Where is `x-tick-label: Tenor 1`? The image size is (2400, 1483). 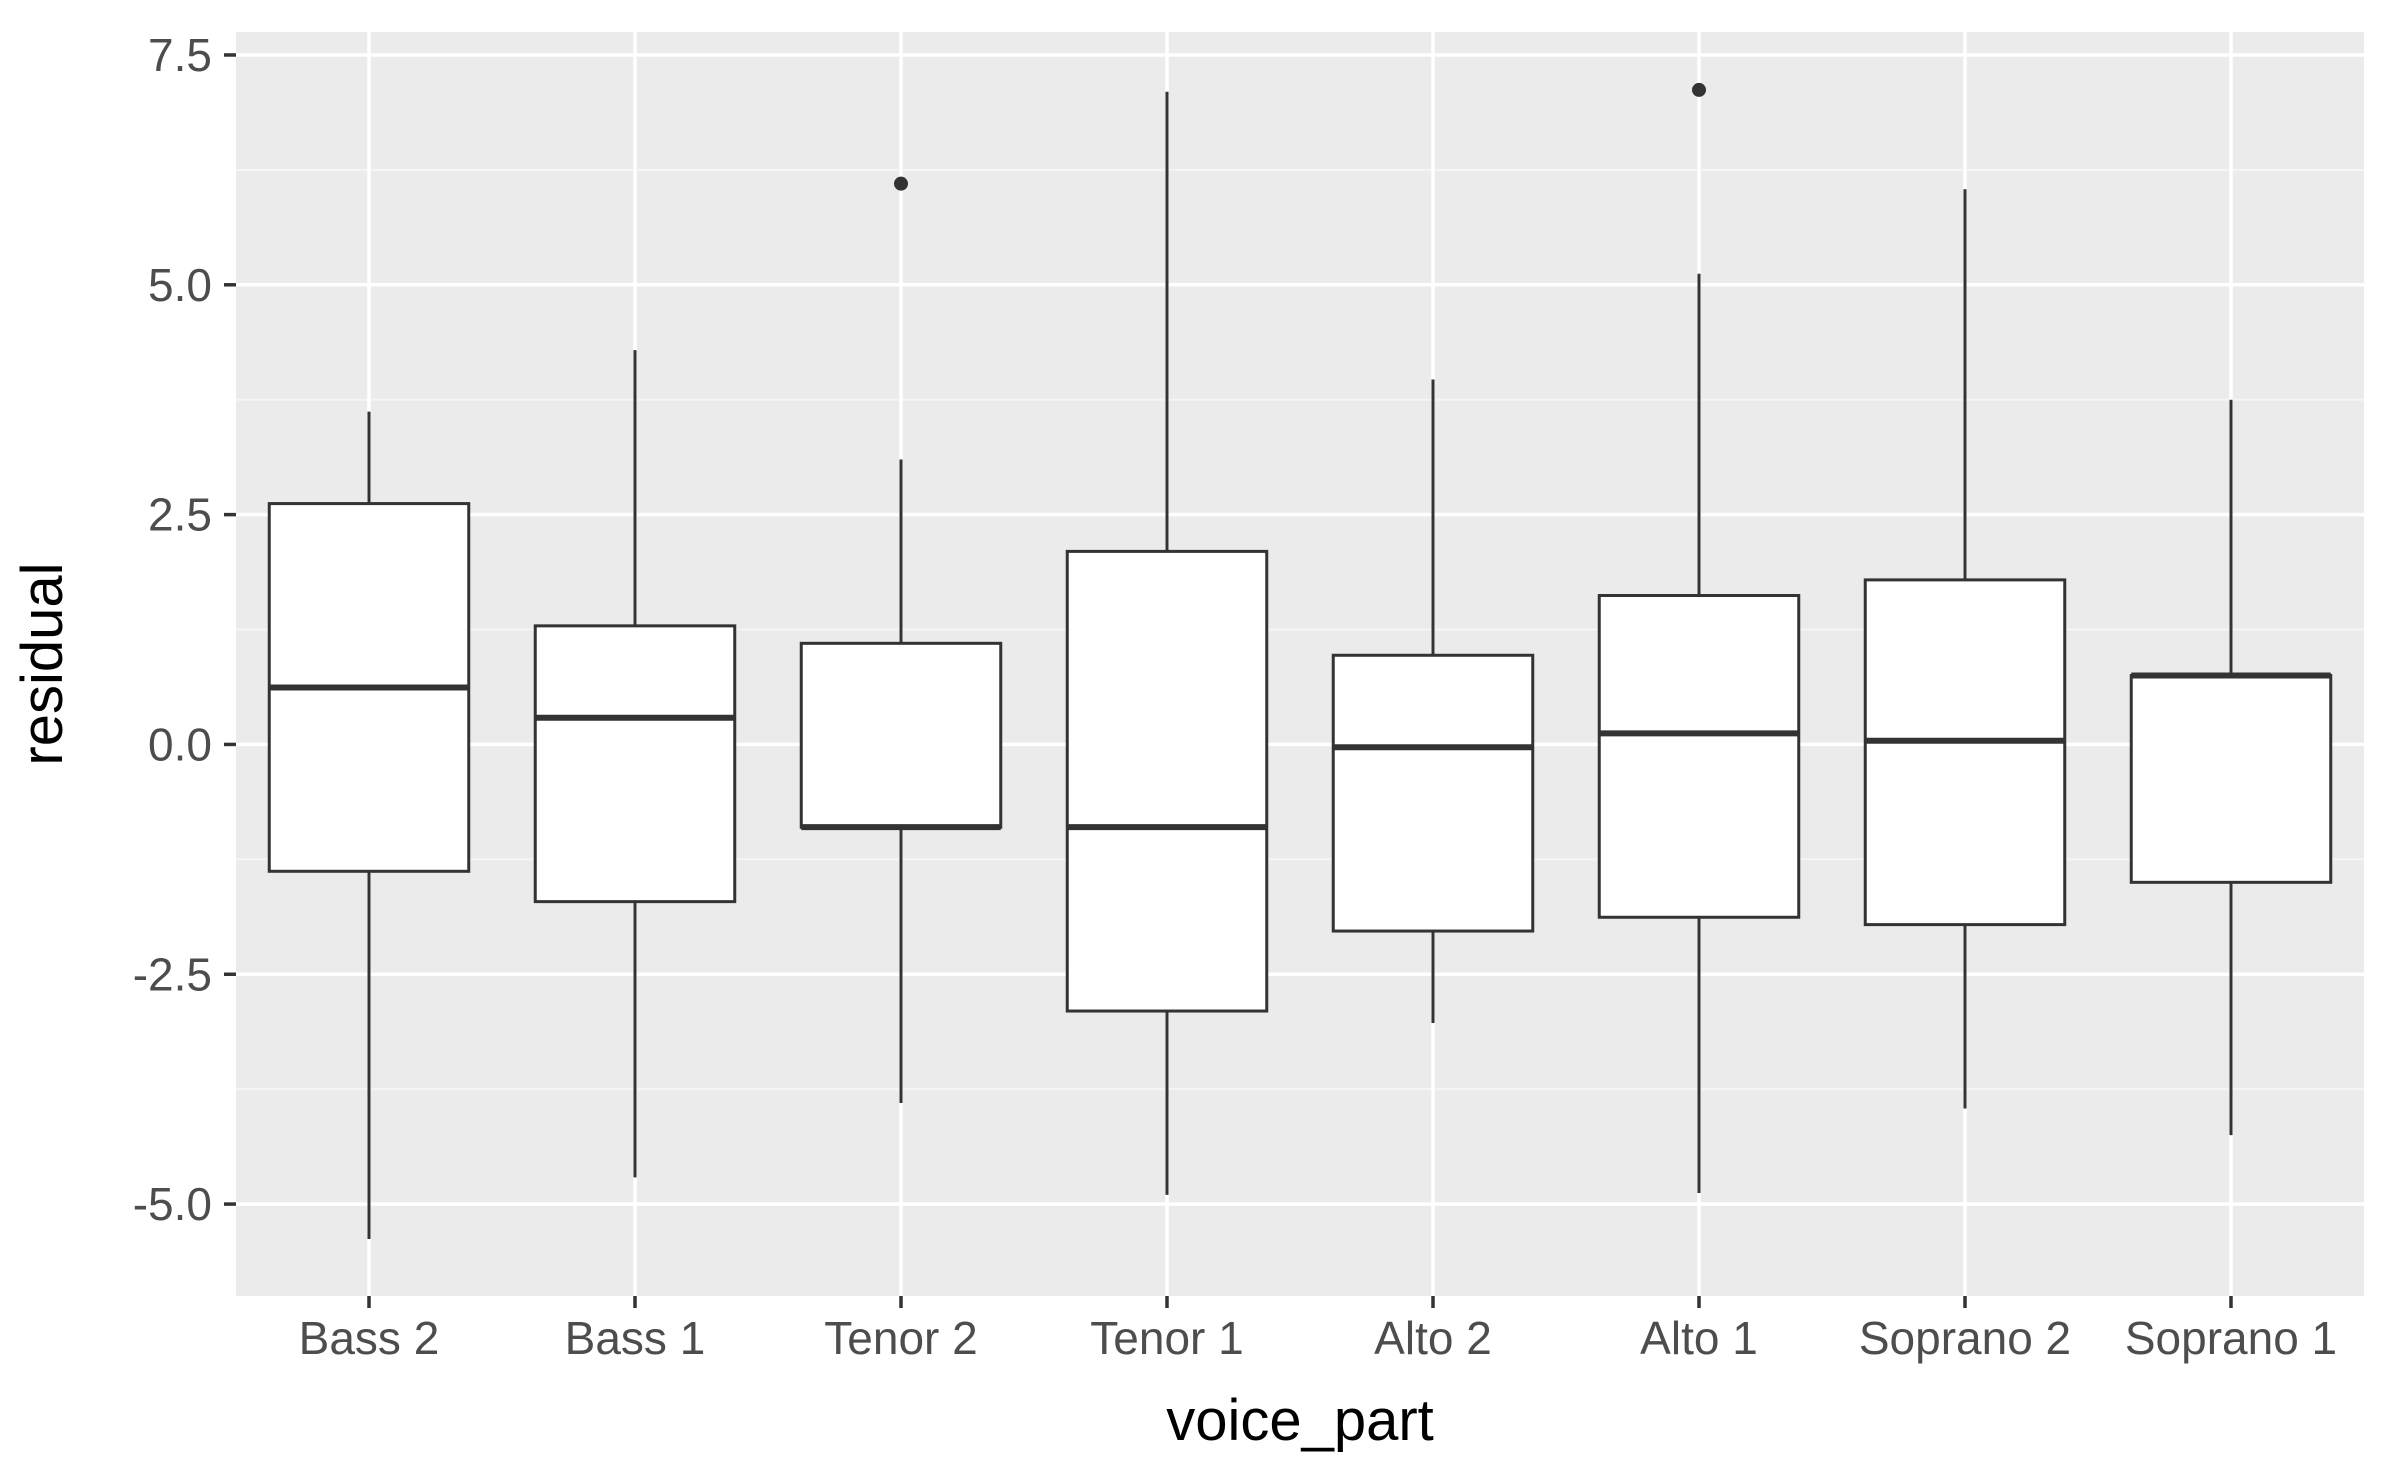
x-tick-label: Tenor 1 is located at coordinates (1166, 1338).